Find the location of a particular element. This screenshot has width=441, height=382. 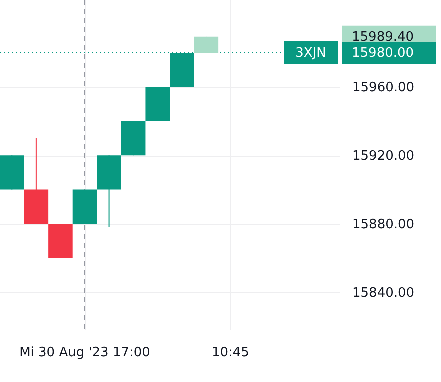

y-tick-label: 15920.00 is located at coordinates (383, 156).